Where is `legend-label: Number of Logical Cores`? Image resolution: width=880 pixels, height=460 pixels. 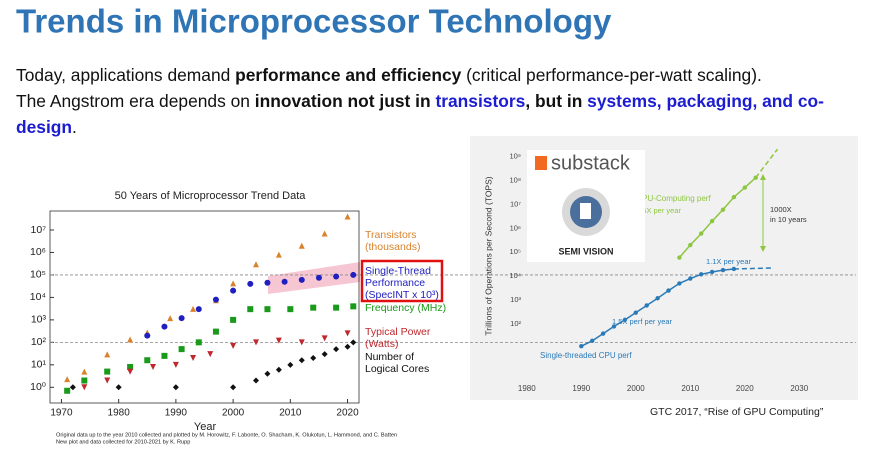 legend-label: Number of Logical Cores is located at coordinates (397, 363).